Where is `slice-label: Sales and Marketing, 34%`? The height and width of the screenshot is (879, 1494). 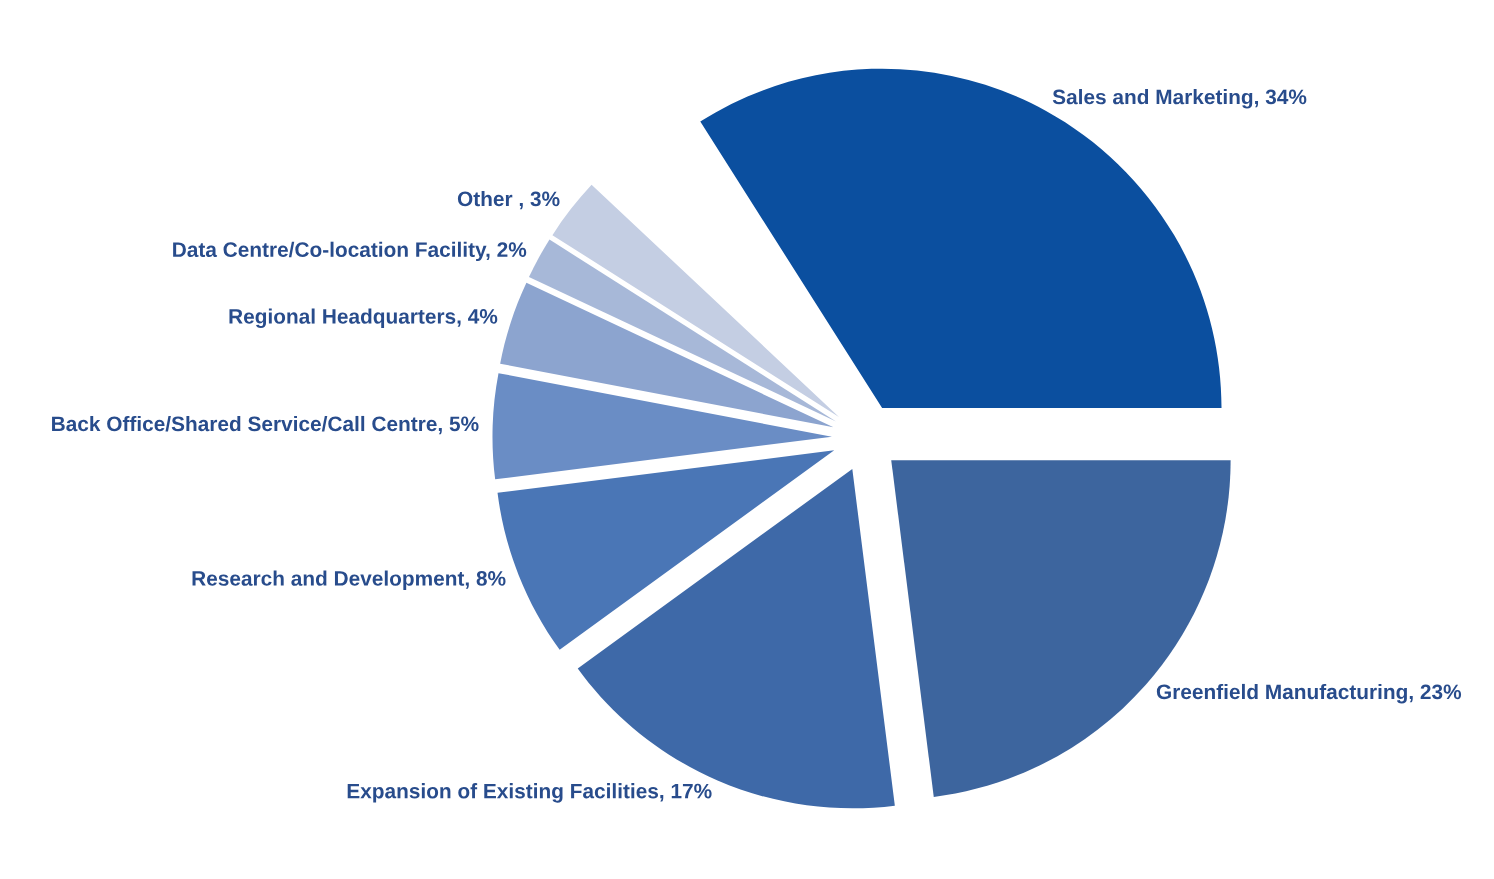 slice-label: Sales and Marketing, 34% is located at coordinates (1179, 99).